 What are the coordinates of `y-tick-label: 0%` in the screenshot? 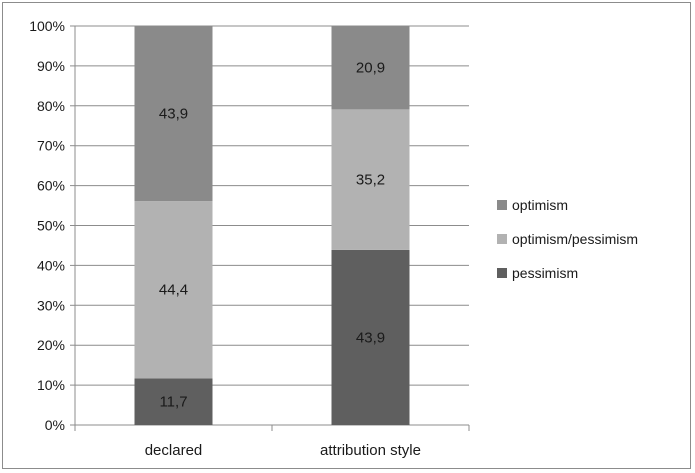 It's located at (55, 425).